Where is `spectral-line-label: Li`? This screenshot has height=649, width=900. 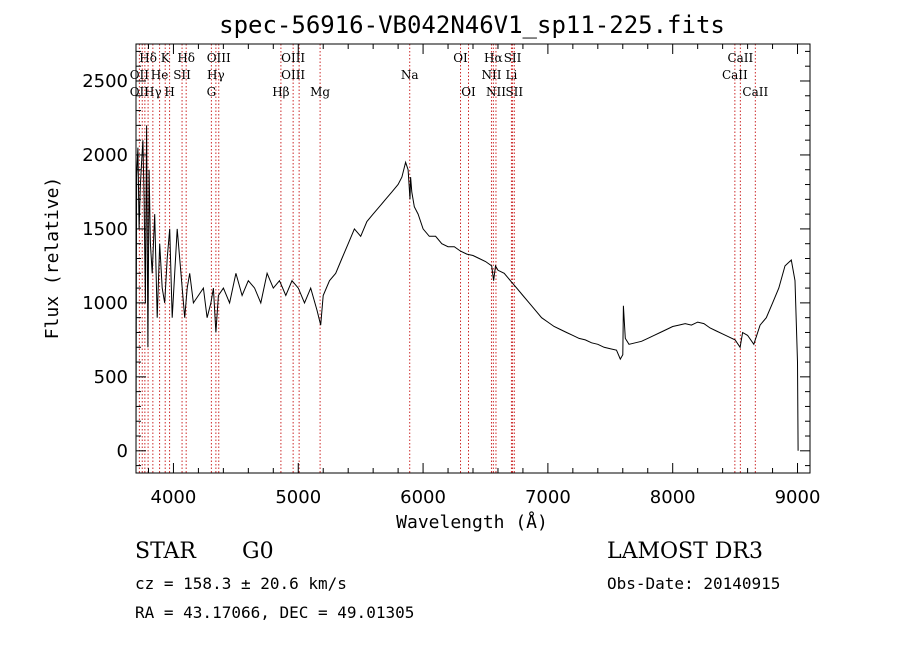 spectral-line-label: Li is located at coordinates (512, 75).